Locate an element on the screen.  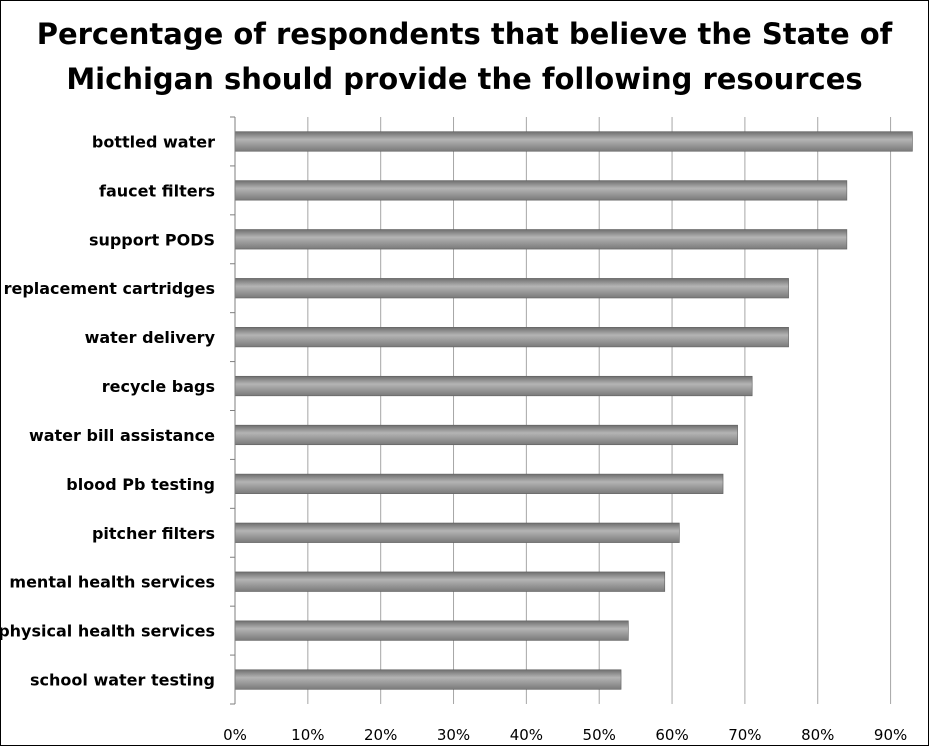
bar-physical-health-services is located at coordinates (431, 630).